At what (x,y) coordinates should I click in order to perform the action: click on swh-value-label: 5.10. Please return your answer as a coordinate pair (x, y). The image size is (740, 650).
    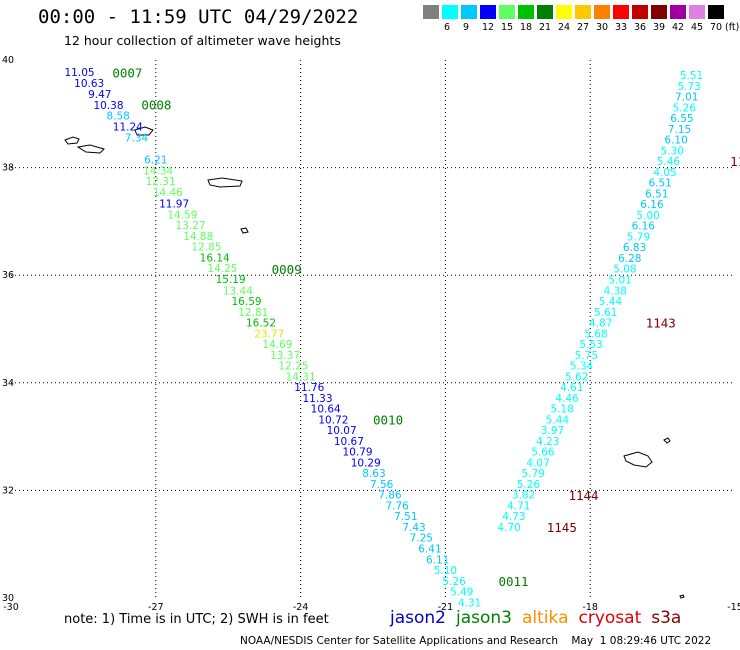
    Looking at the image, I should click on (445, 571).